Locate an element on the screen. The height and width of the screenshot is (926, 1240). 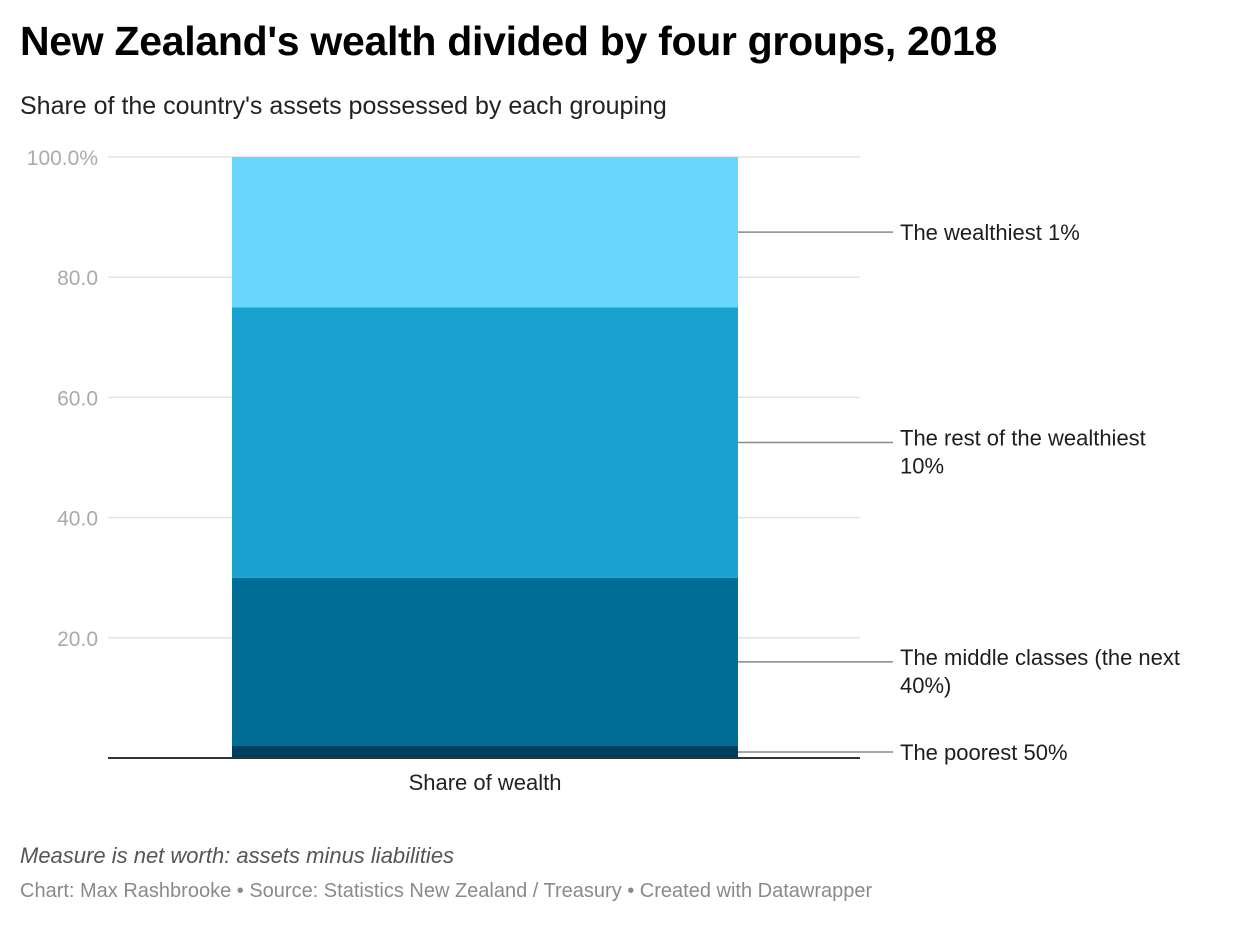
y-tick-label: 20.0 is located at coordinates (77, 639).